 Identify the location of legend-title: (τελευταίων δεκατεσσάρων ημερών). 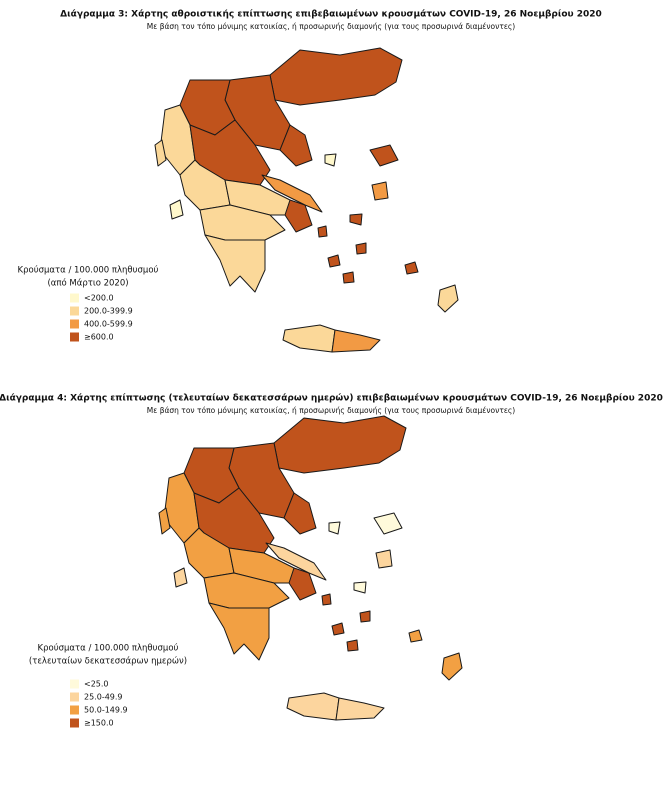
(108, 661).